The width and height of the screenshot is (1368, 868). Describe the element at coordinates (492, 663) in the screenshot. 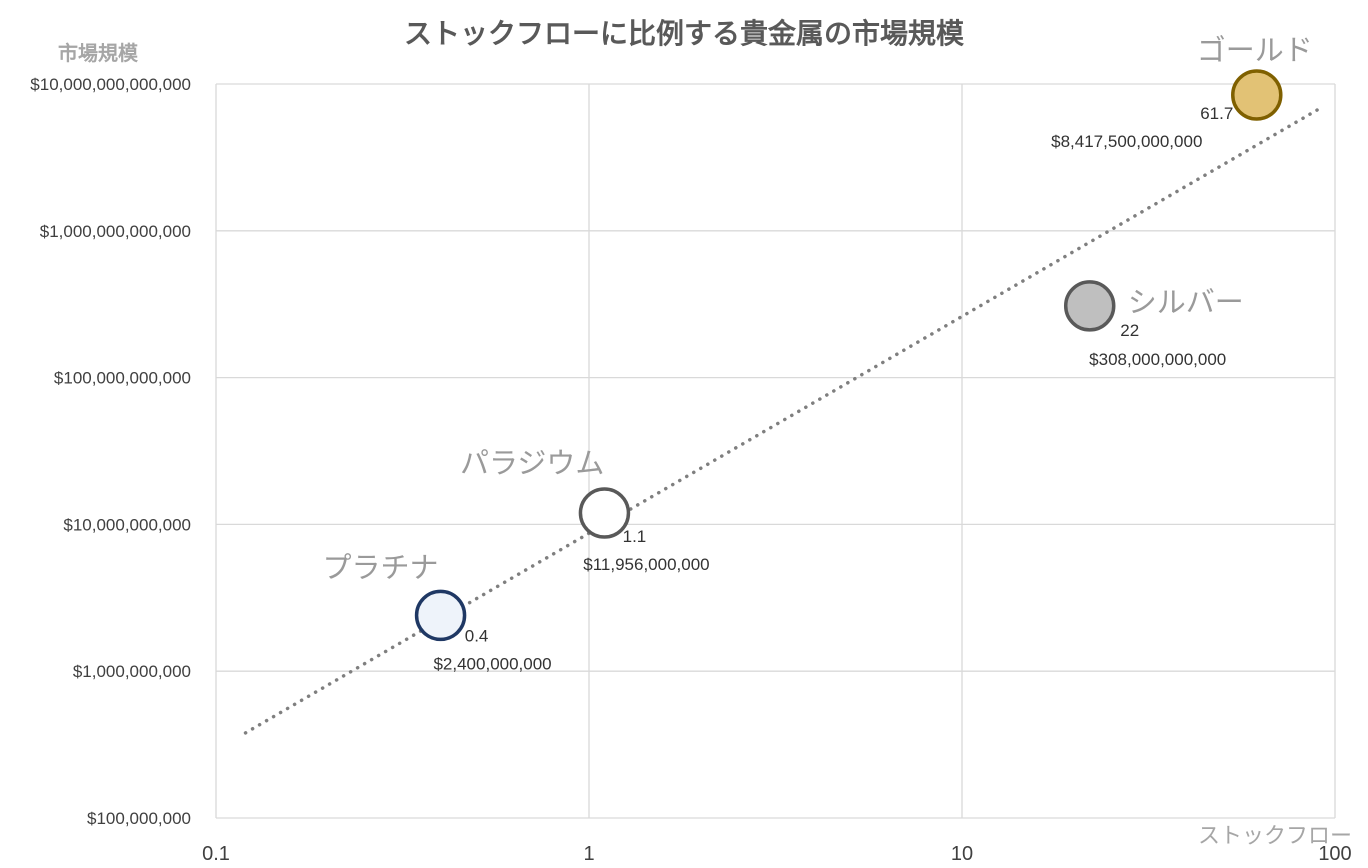

I see `data-label-y: $2,400,000,000` at that location.